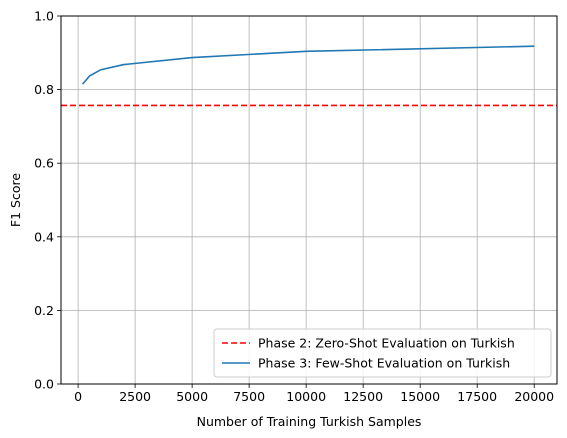  What do you see at coordinates (309, 421) in the screenshot?
I see `x-axis-label: Number of Training Turkish Samples` at bounding box center [309, 421].